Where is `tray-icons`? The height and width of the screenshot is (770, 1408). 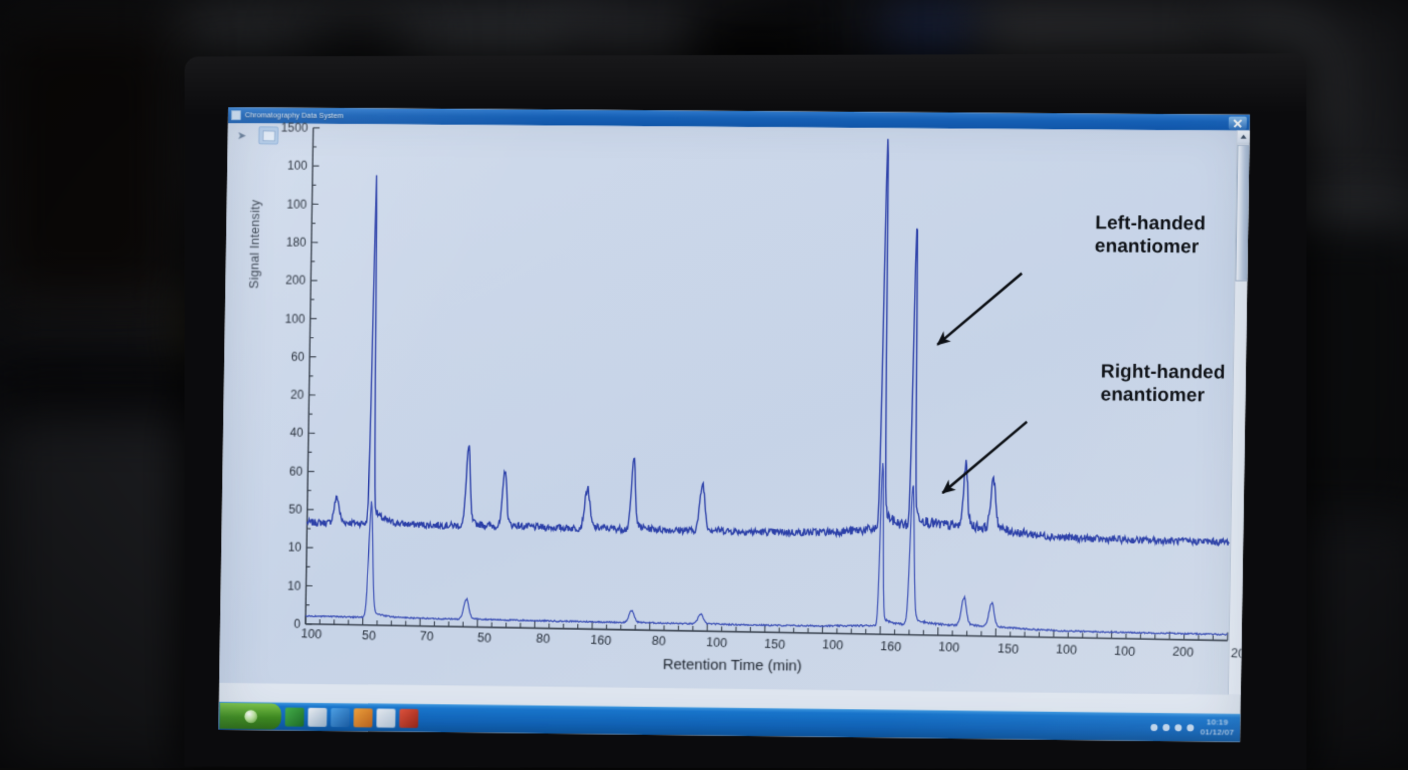 tray-icons is located at coordinates (1172, 727).